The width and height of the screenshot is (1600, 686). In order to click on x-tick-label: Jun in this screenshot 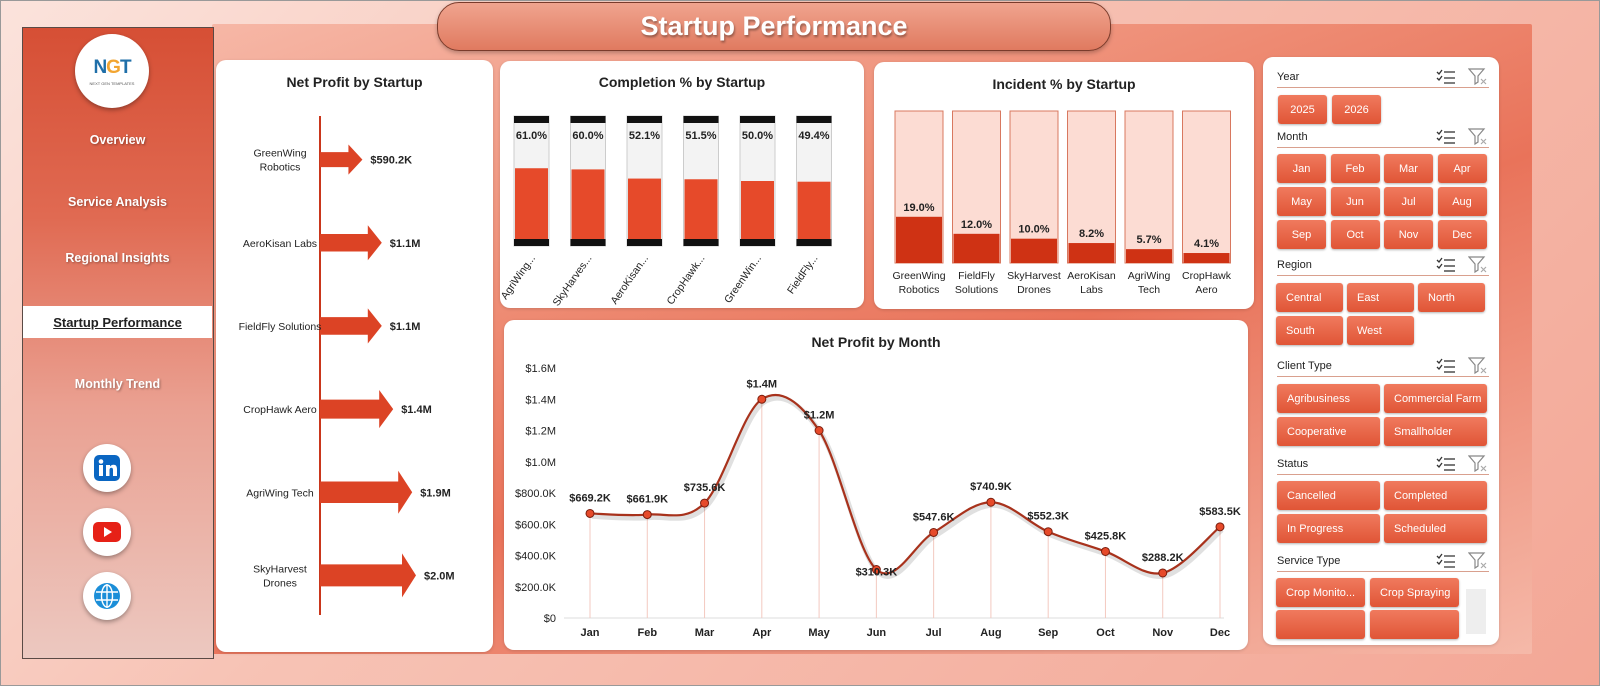, I will do `click(877, 633)`.